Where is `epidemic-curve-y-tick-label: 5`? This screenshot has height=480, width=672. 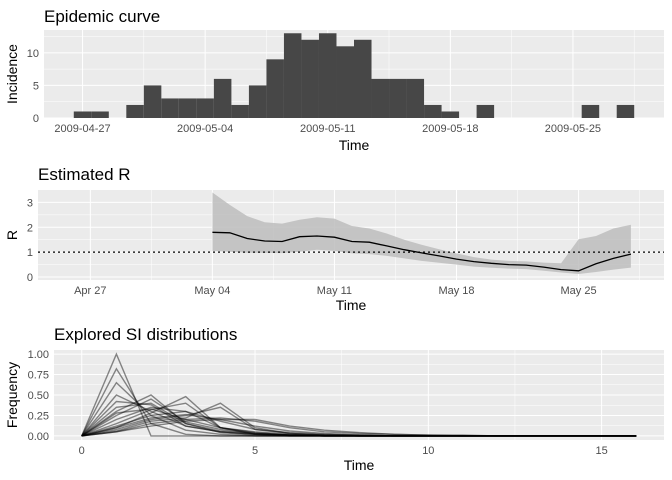 epidemic-curve-y-tick-label: 5 is located at coordinates (36, 86).